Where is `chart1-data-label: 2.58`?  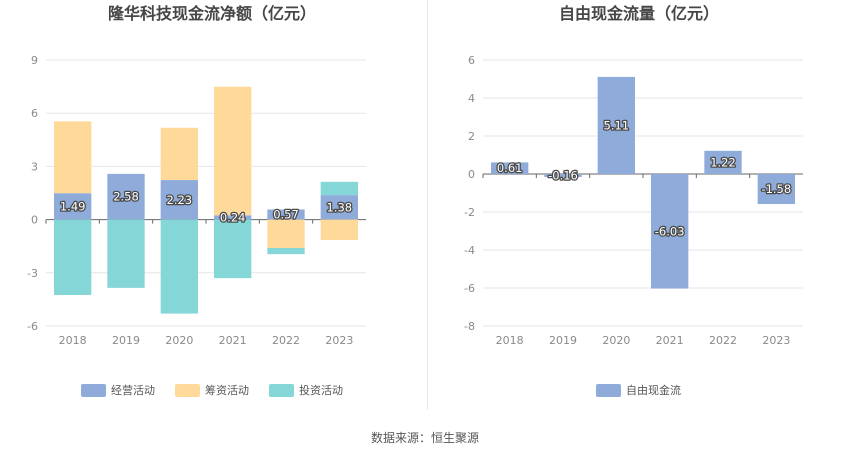
chart1-data-label: 2.58 is located at coordinates (126, 197).